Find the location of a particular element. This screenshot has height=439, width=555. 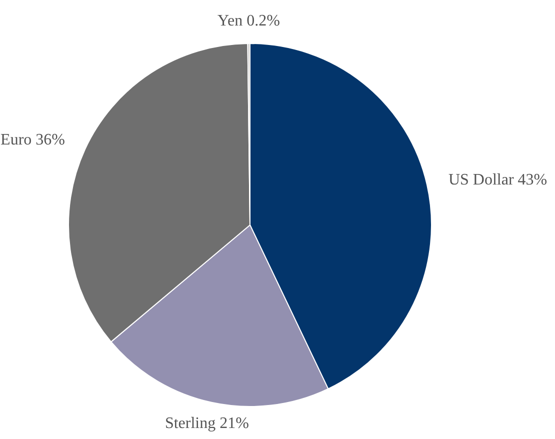

slice-label: Yen 0.2% is located at coordinates (249, 21).